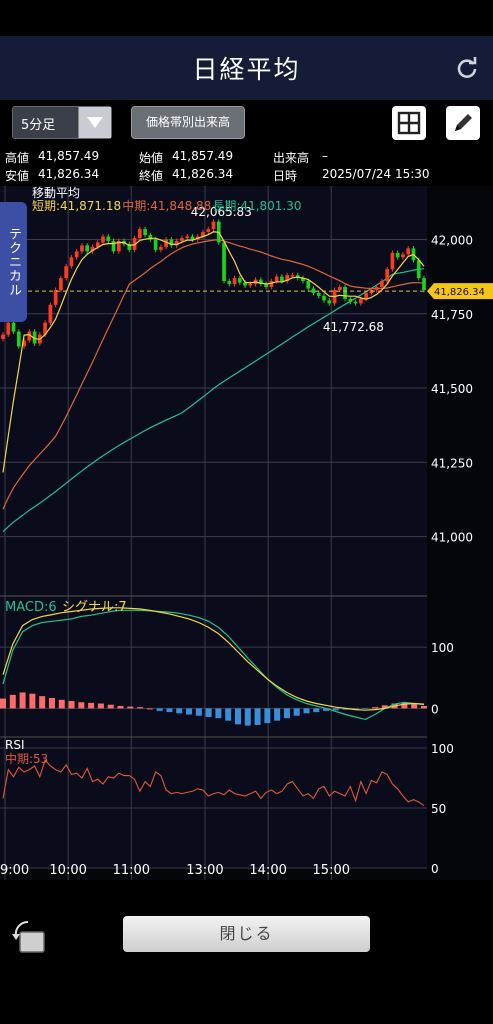 This screenshot has width=493, height=1024. What do you see at coordinates (246, 934) in the screenshot?
I see `close-button: 閉じる` at bounding box center [246, 934].